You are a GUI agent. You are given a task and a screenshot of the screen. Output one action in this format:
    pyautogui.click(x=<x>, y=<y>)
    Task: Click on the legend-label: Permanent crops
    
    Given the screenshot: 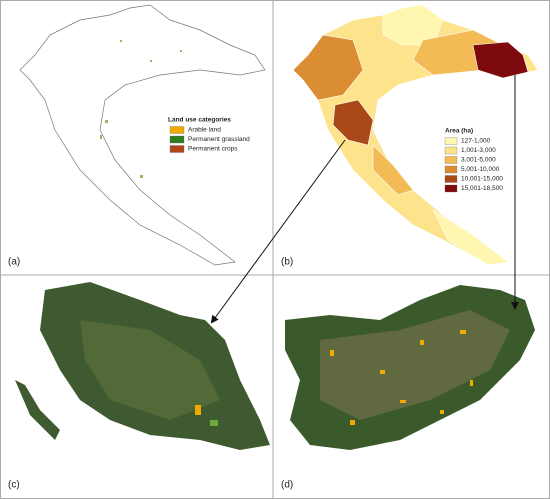 What is the action you would take?
    pyautogui.click(x=213, y=149)
    